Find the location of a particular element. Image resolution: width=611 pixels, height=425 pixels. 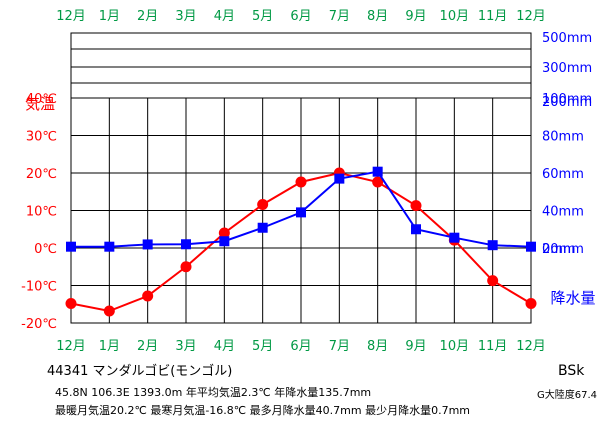

precipitation-tick-label: 200mm is located at coordinates (567, 102).